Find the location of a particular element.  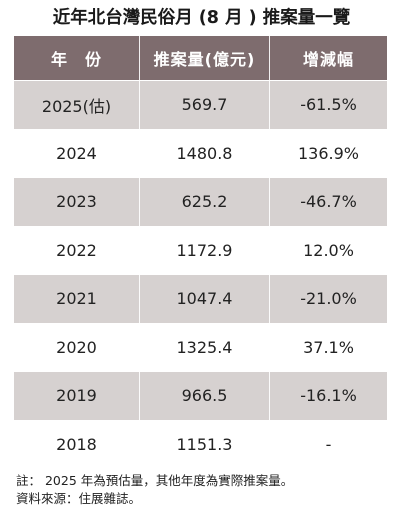

table-row: 2019 966.5 -16.1% is located at coordinates (200, 396).